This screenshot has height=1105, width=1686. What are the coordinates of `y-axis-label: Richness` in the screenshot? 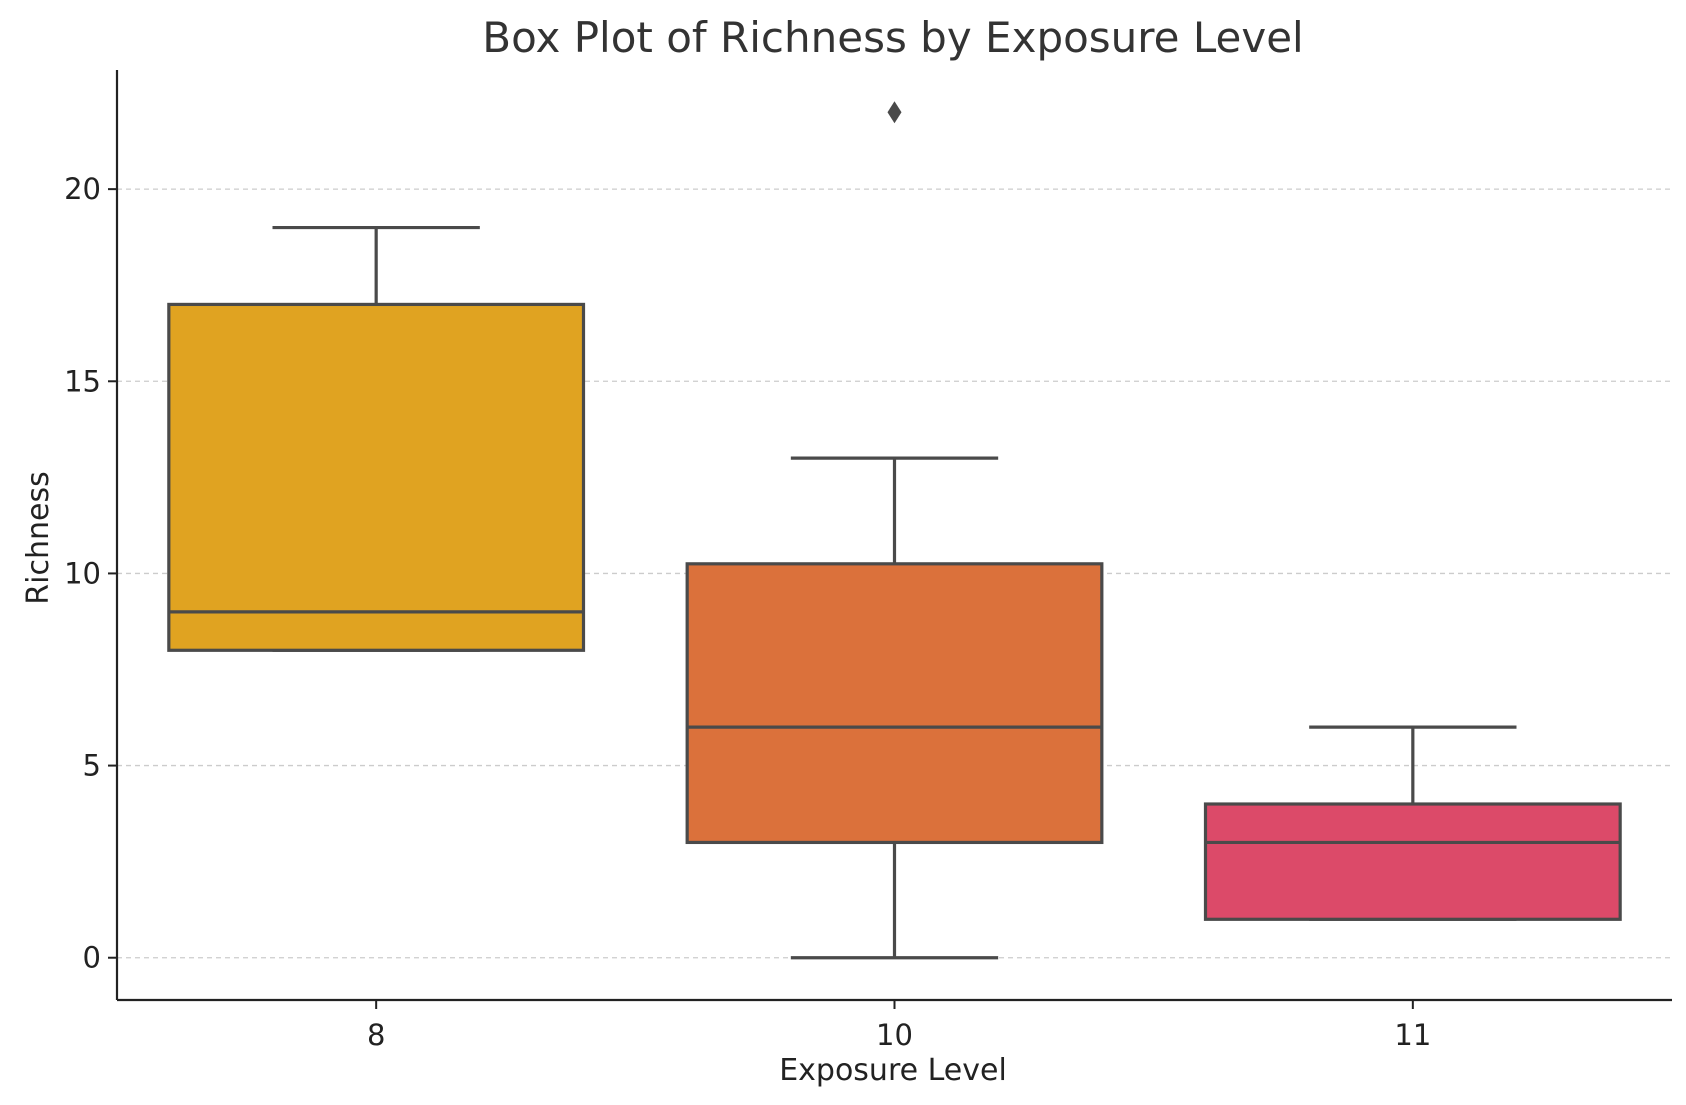 It's located at (38, 537).